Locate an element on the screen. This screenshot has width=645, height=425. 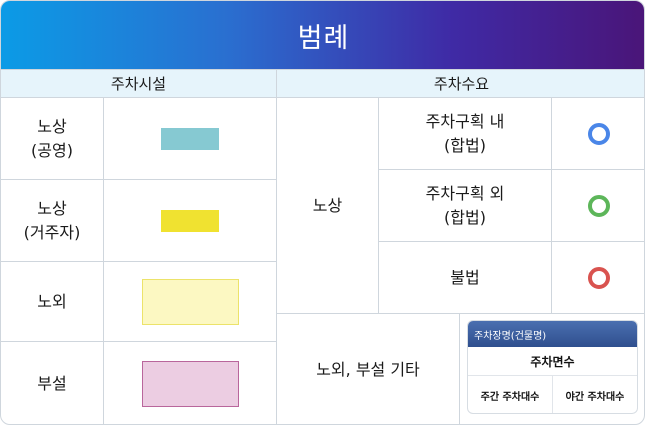
demand-group-street: 노상 is located at coordinates (328, 206).